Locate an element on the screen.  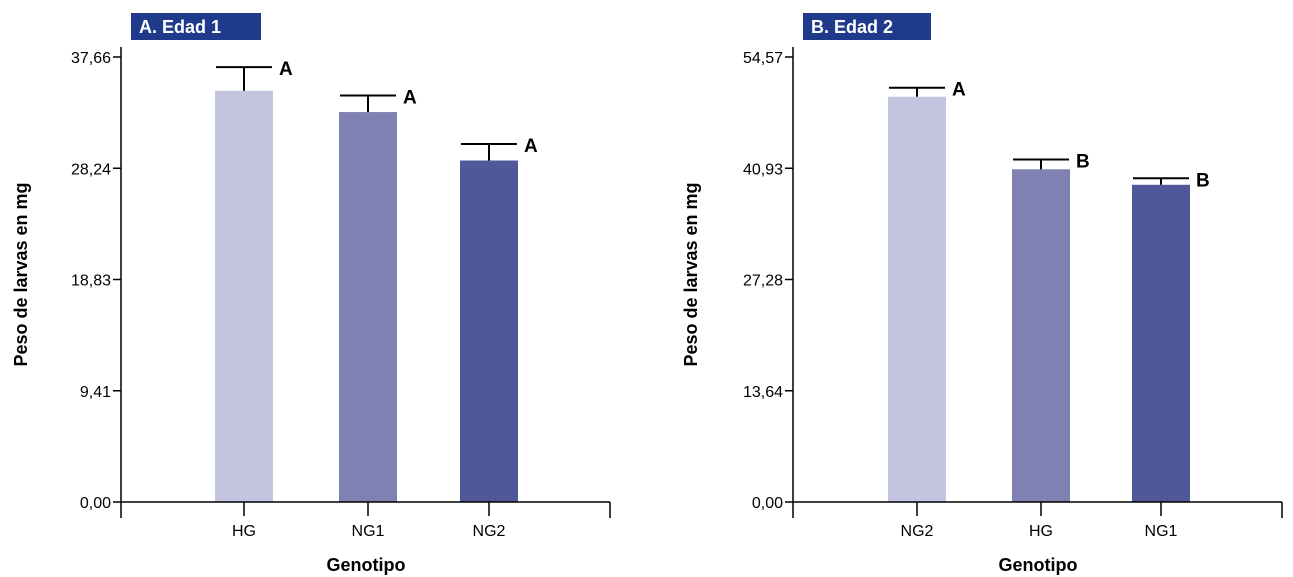
y-tick-label: 28,24 is located at coordinates (91, 169).